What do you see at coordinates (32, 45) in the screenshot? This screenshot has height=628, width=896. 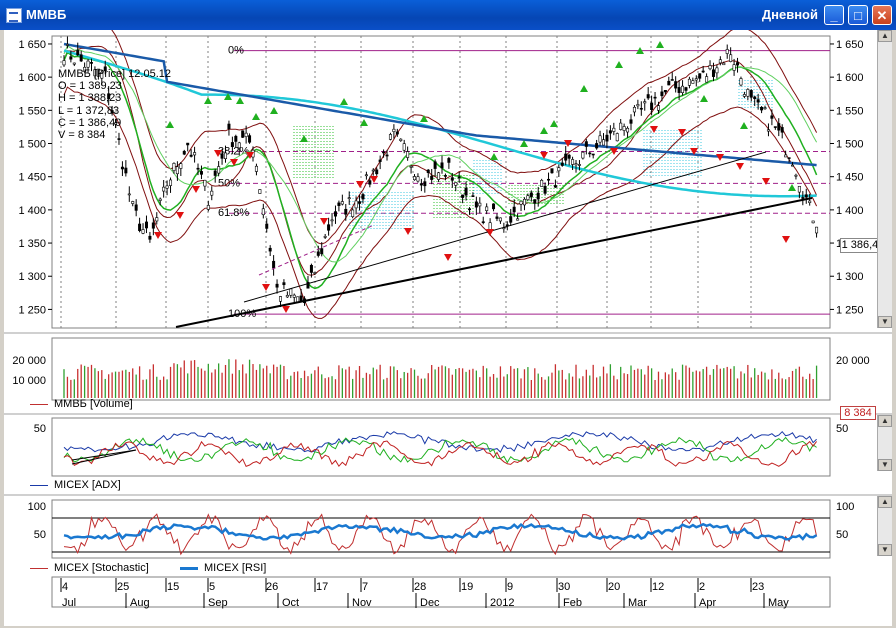 I see `price-tick-left: 1 650` at bounding box center [32, 45].